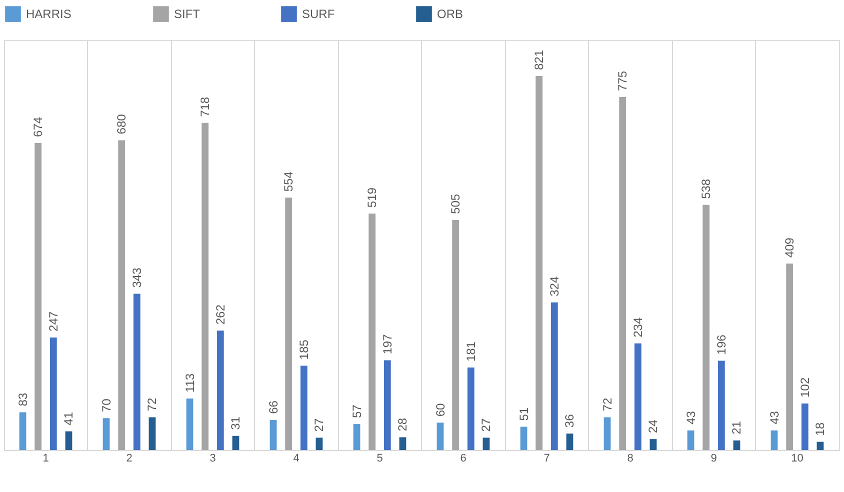 Image resolution: width=844 pixels, height=492 pixels. I want to click on data-label: 36, so click(569, 421).